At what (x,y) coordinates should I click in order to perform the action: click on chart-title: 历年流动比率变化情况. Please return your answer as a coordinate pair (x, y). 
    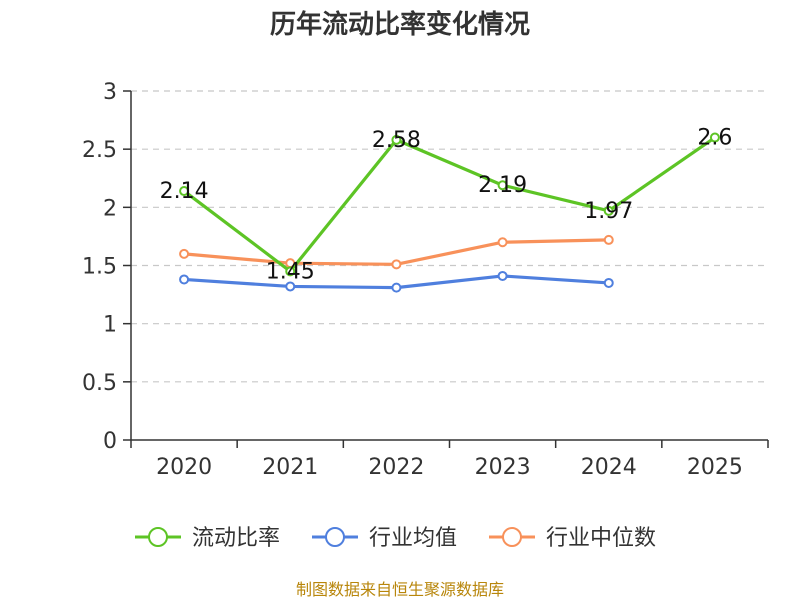
    Looking at the image, I should click on (400, 24).